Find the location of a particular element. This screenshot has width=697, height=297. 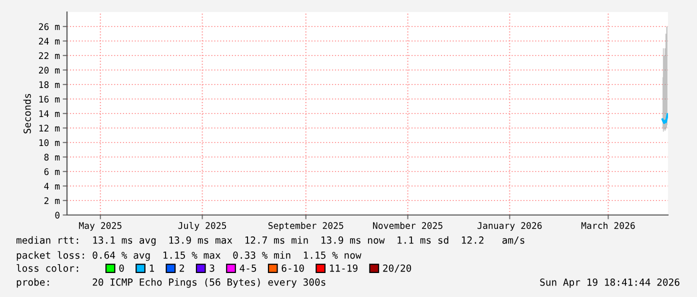

x-tick-label: November 2025 is located at coordinates (407, 225).